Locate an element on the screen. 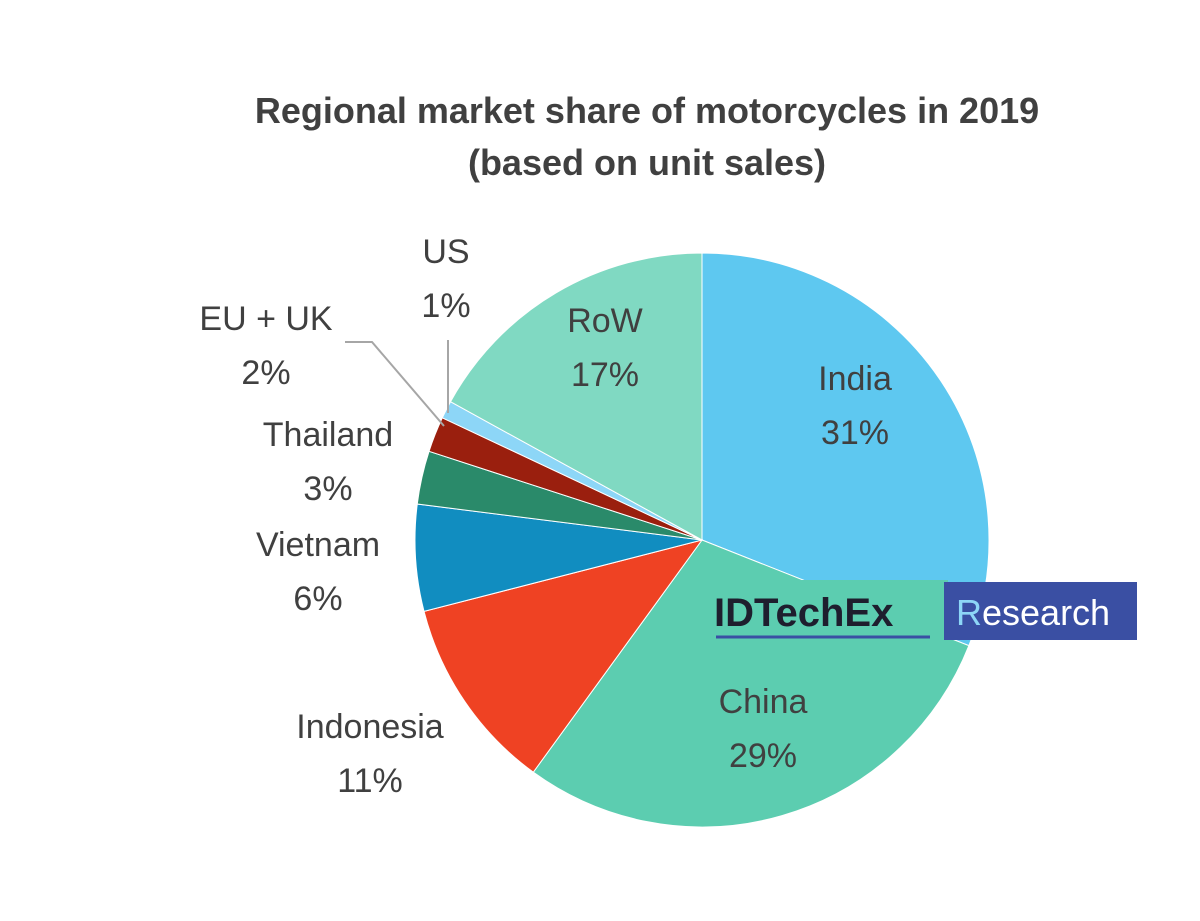  idtechex-watermark: IDTechEx Research is located at coordinates (924, 612).